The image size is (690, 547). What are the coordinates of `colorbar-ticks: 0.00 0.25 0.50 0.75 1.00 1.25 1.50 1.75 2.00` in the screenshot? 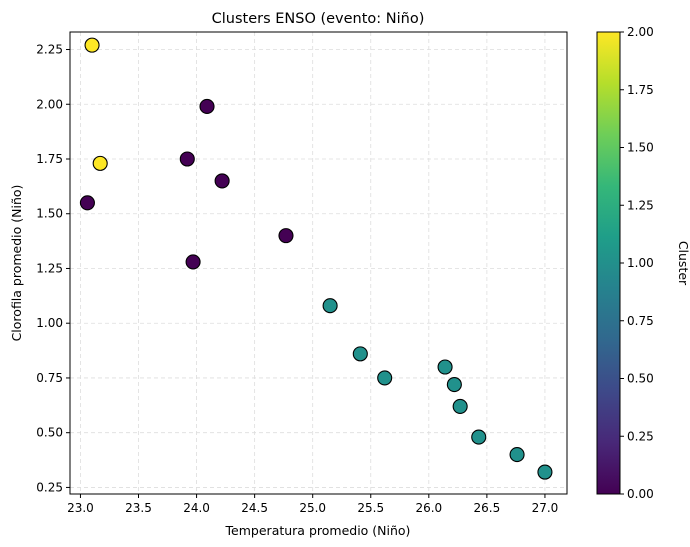 It's located at (637, 263).